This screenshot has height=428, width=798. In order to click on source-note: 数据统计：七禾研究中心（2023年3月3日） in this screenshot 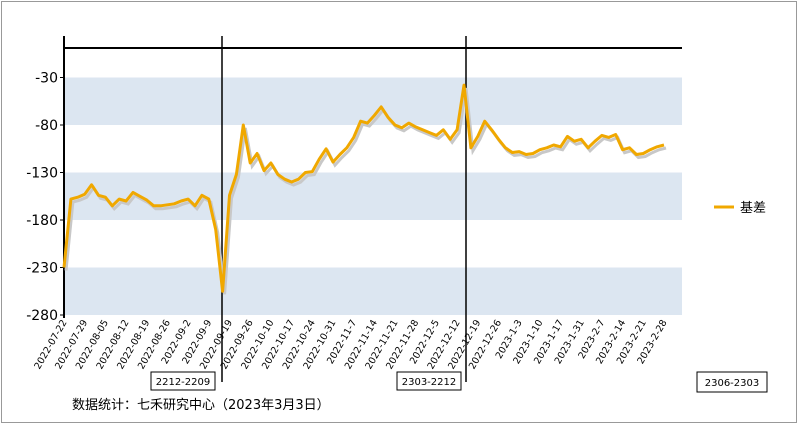, I will do `click(201, 405)`.